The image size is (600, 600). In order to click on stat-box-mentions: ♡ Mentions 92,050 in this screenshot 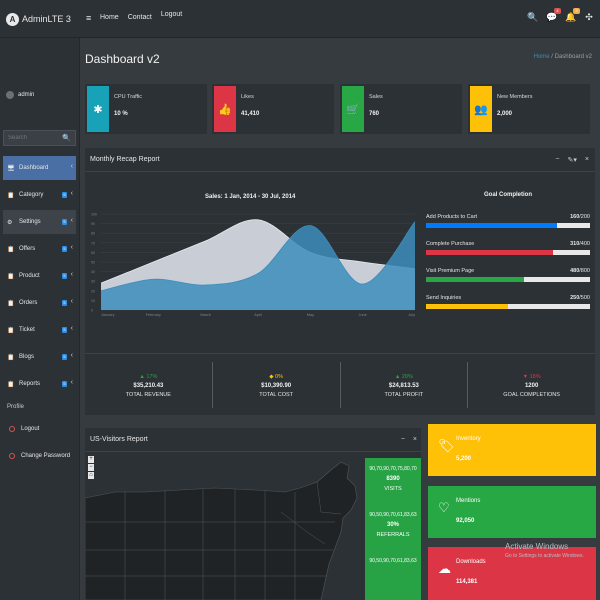, I will do `click(512, 512)`.